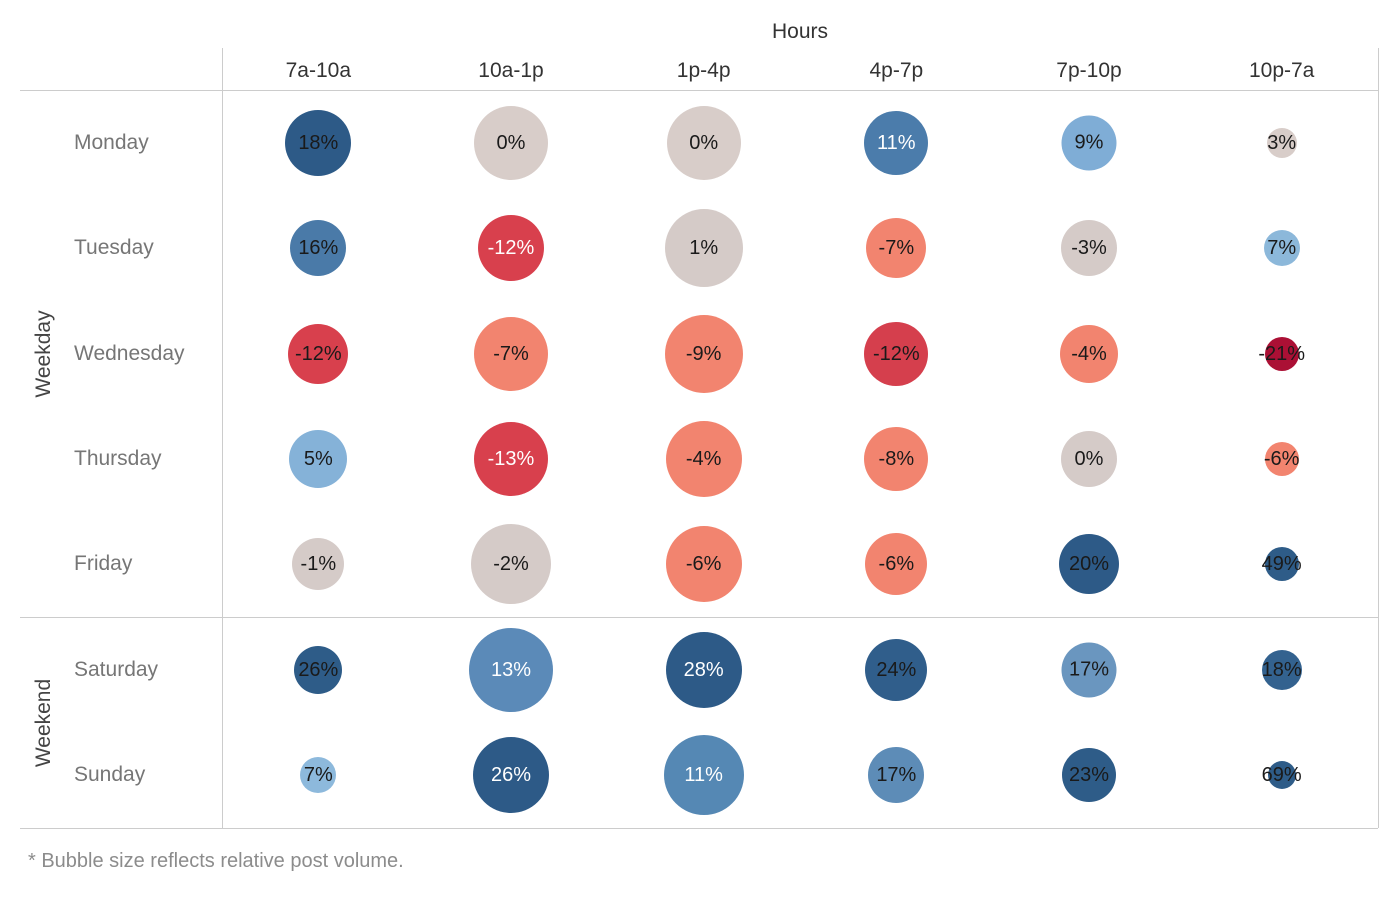 The height and width of the screenshot is (900, 1400). I want to click on column-header-10a-1p: 10a-1p, so click(511, 70).